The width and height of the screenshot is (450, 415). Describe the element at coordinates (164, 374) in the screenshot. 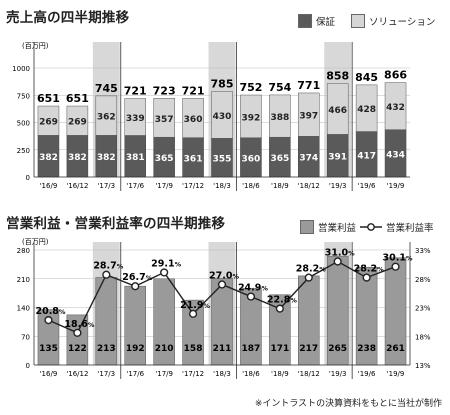

I see `x-tick-label: '17/9` at that location.